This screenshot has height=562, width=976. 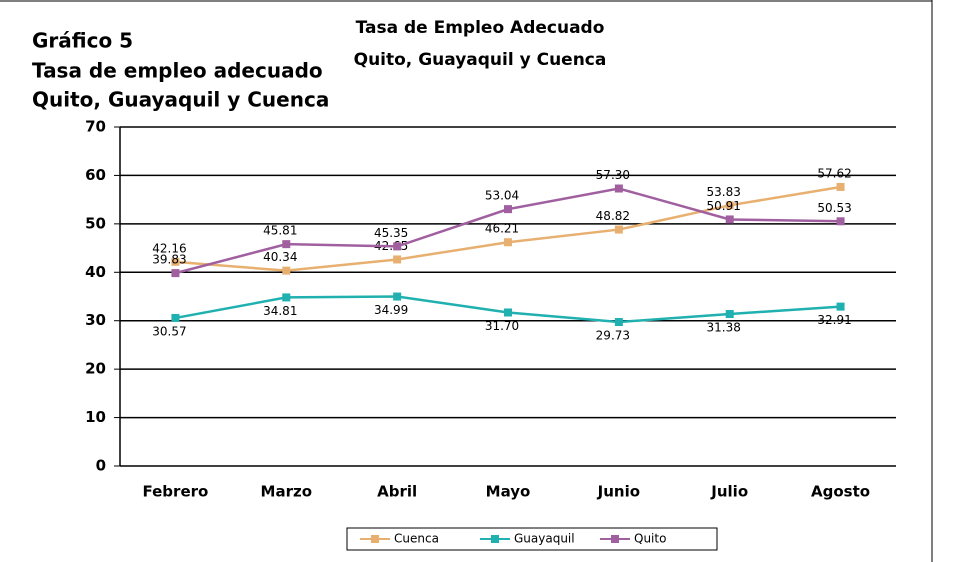 What do you see at coordinates (834, 320) in the screenshot?
I see `value-label: 32.91` at bounding box center [834, 320].